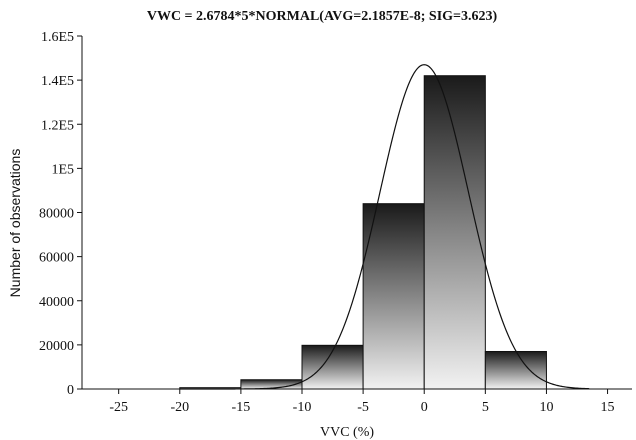  What do you see at coordinates (56, 302) in the screenshot?
I see `y-tick-label: 40000` at bounding box center [56, 302].